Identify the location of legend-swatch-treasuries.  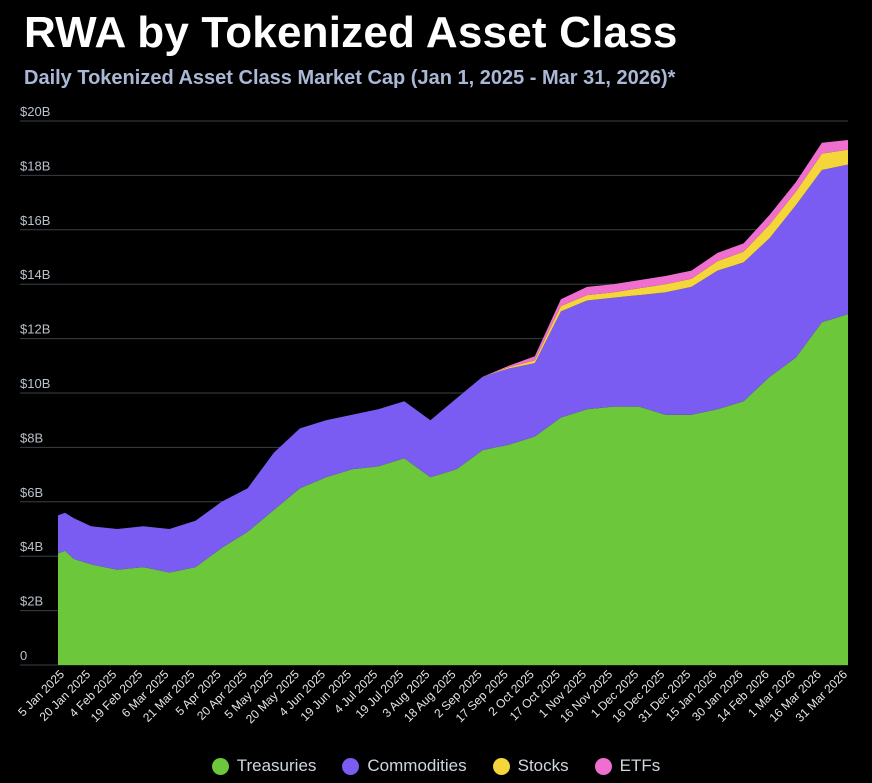
(220, 766).